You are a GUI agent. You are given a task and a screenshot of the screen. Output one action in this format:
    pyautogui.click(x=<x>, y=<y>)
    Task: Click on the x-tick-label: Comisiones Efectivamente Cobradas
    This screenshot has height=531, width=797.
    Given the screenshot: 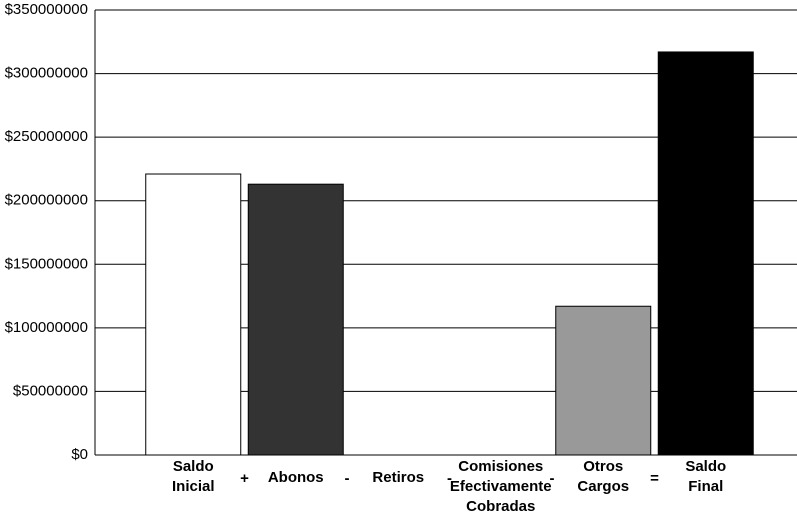 What is the action you would take?
    pyautogui.click(x=501, y=486)
    